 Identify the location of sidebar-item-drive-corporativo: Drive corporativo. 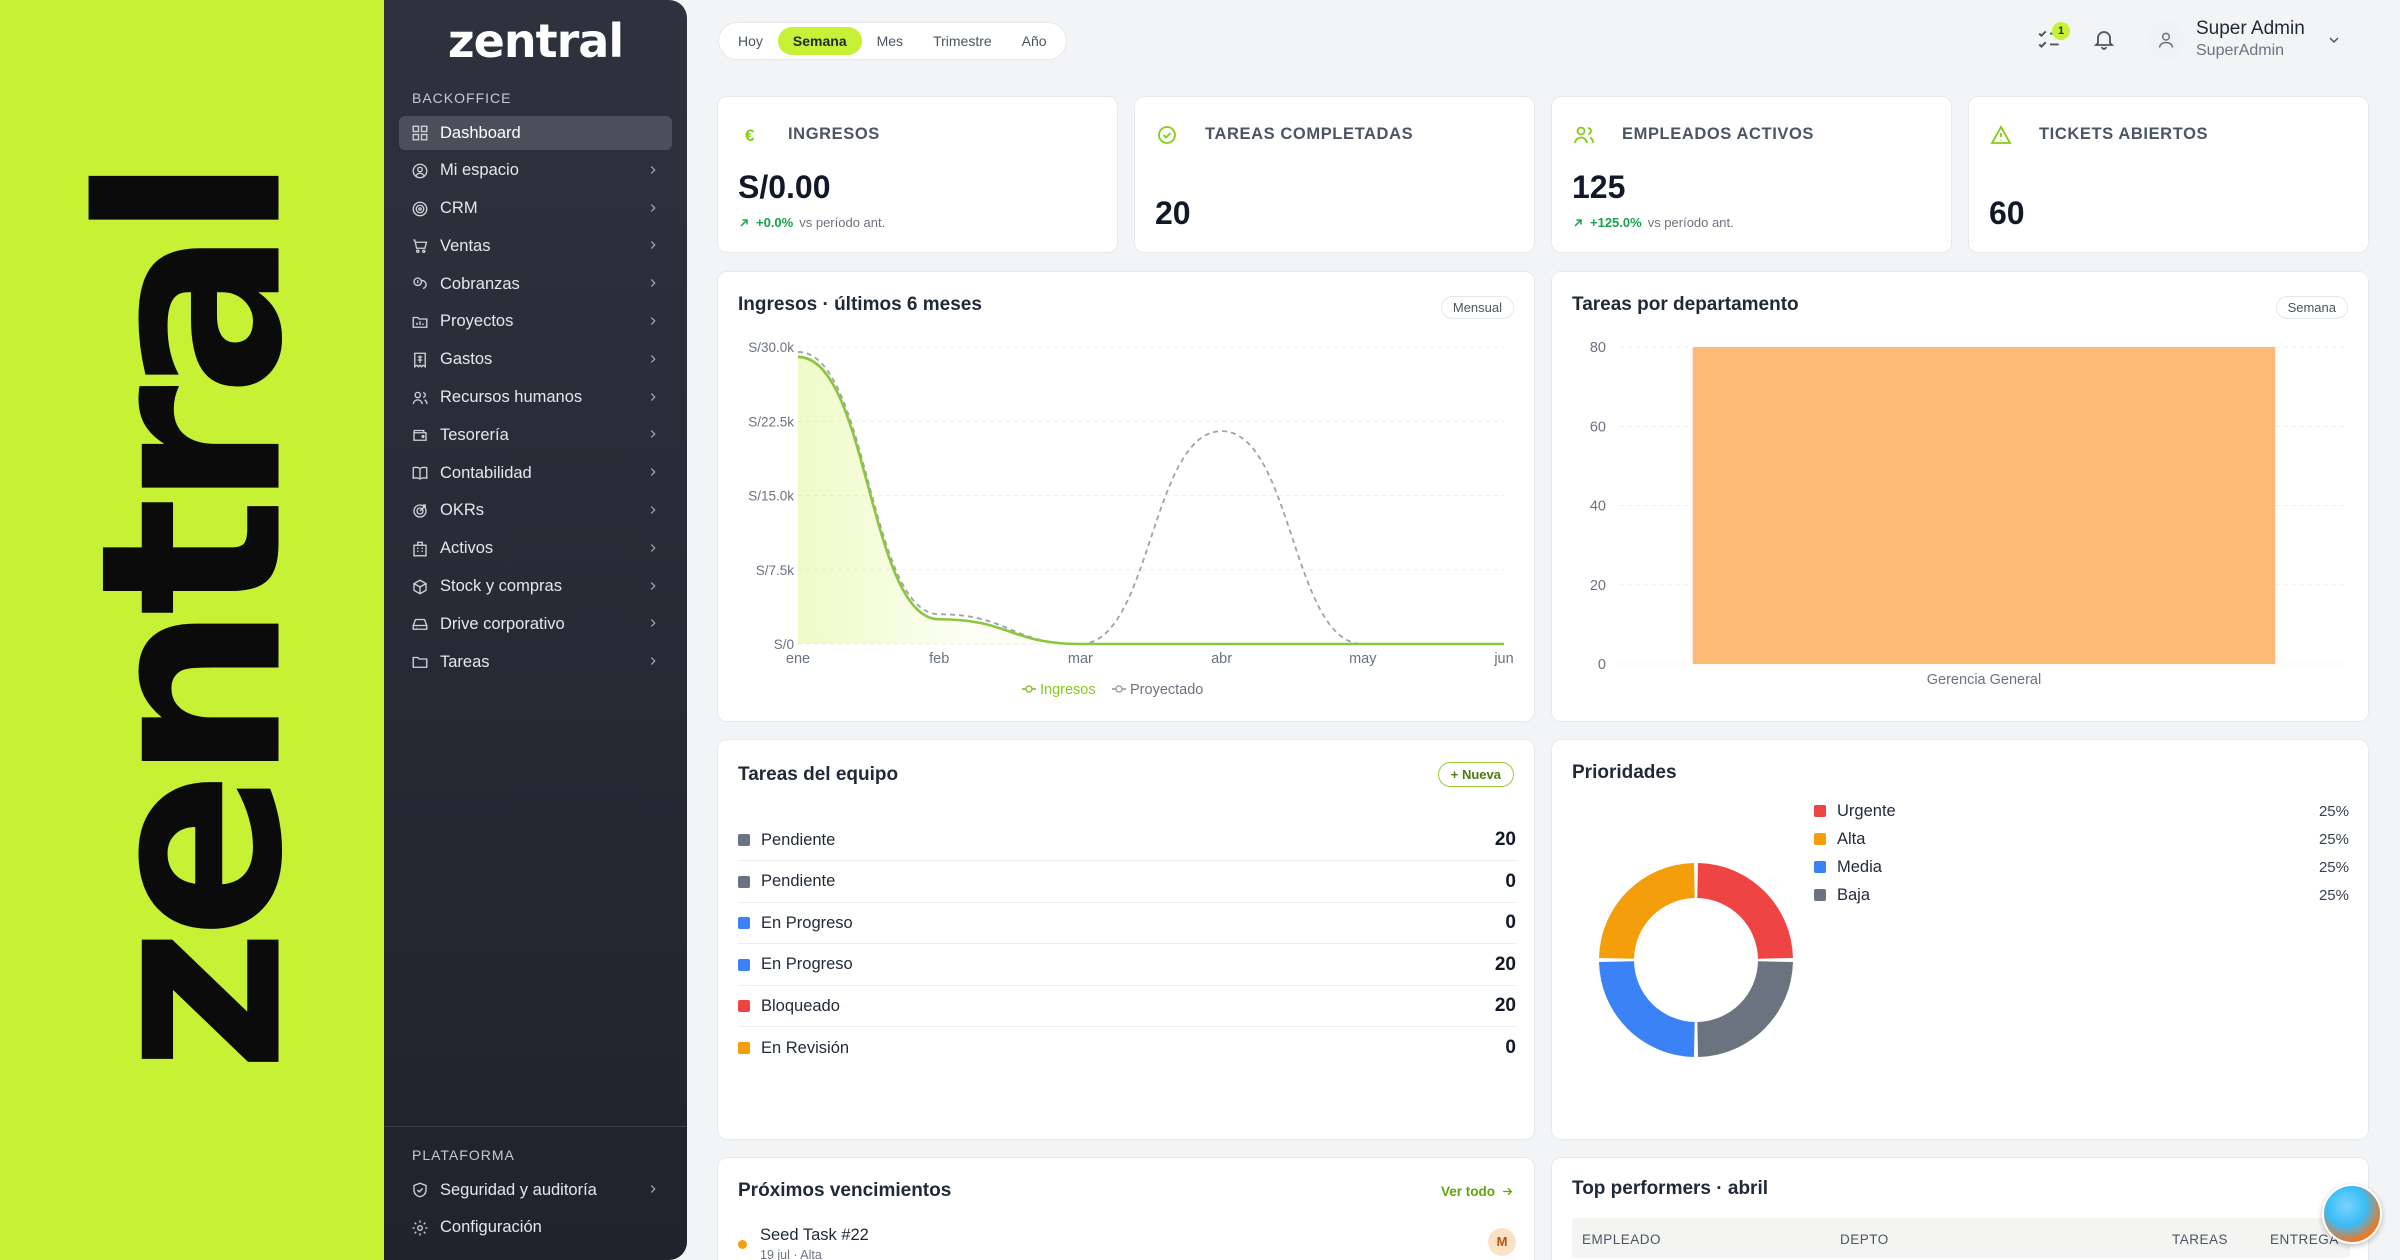
(535, 624).